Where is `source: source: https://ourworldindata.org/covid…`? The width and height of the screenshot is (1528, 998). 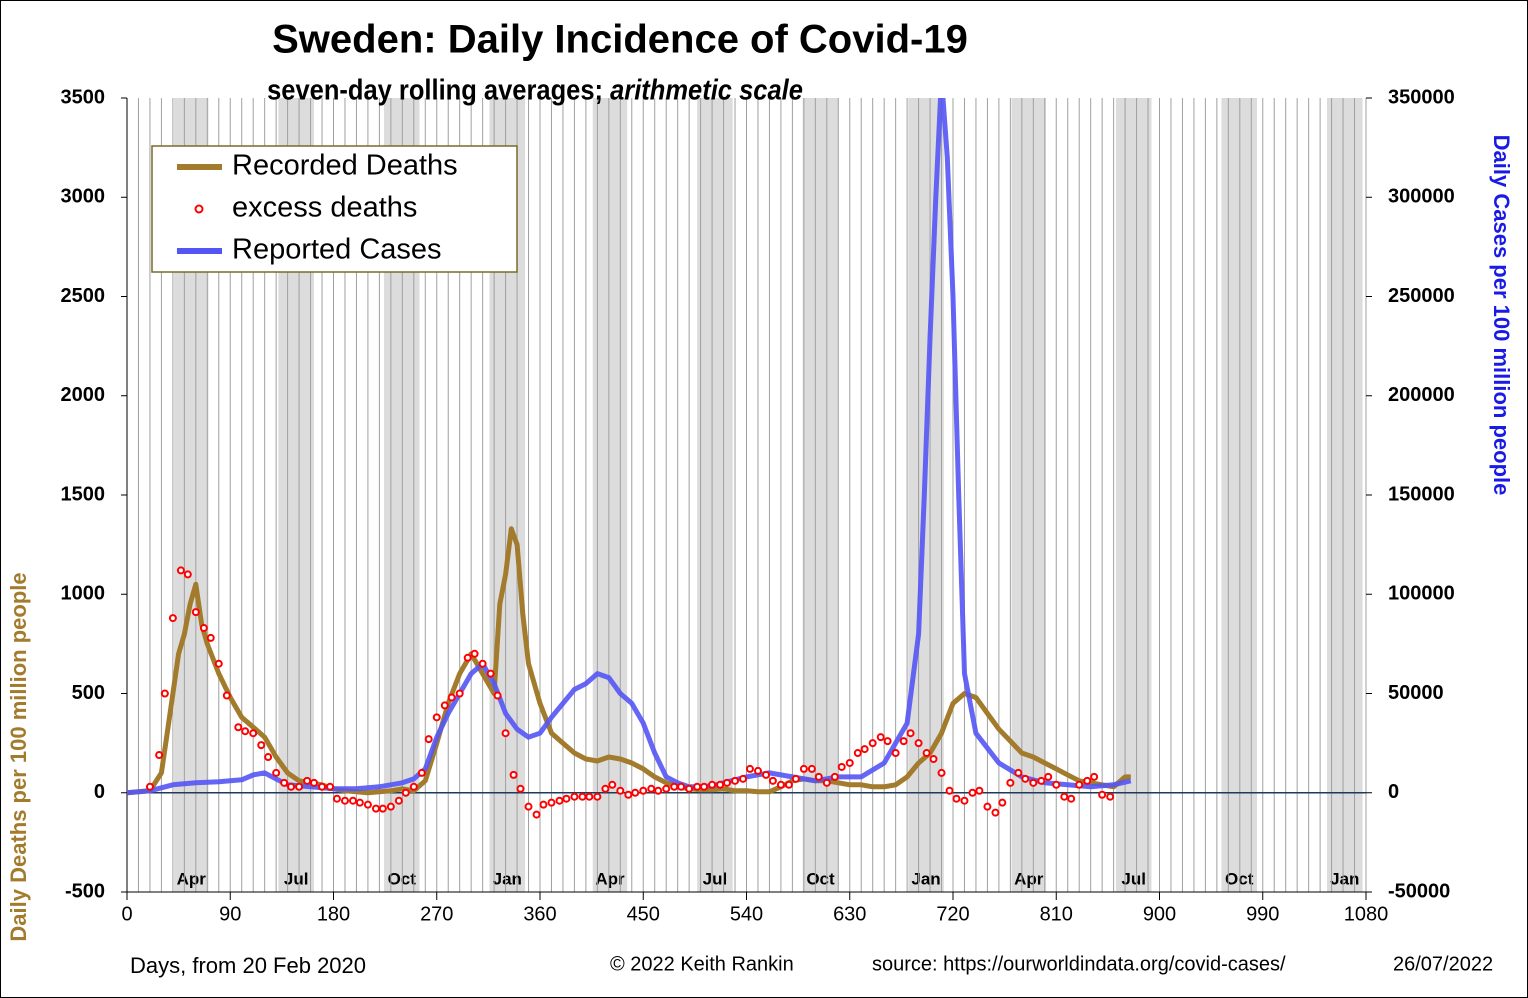
source: source: https://ourworldindata.org/covid… is located at coordinates (1079, 964).